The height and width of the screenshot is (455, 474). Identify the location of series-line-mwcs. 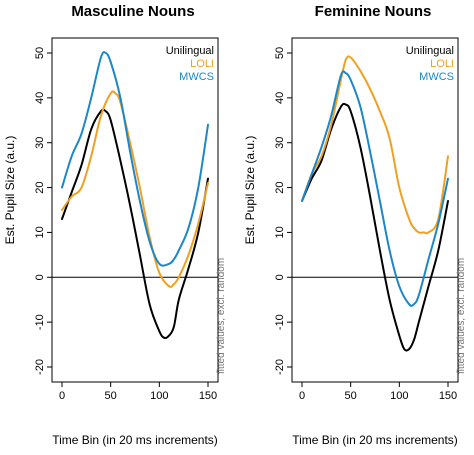
(135, 159).